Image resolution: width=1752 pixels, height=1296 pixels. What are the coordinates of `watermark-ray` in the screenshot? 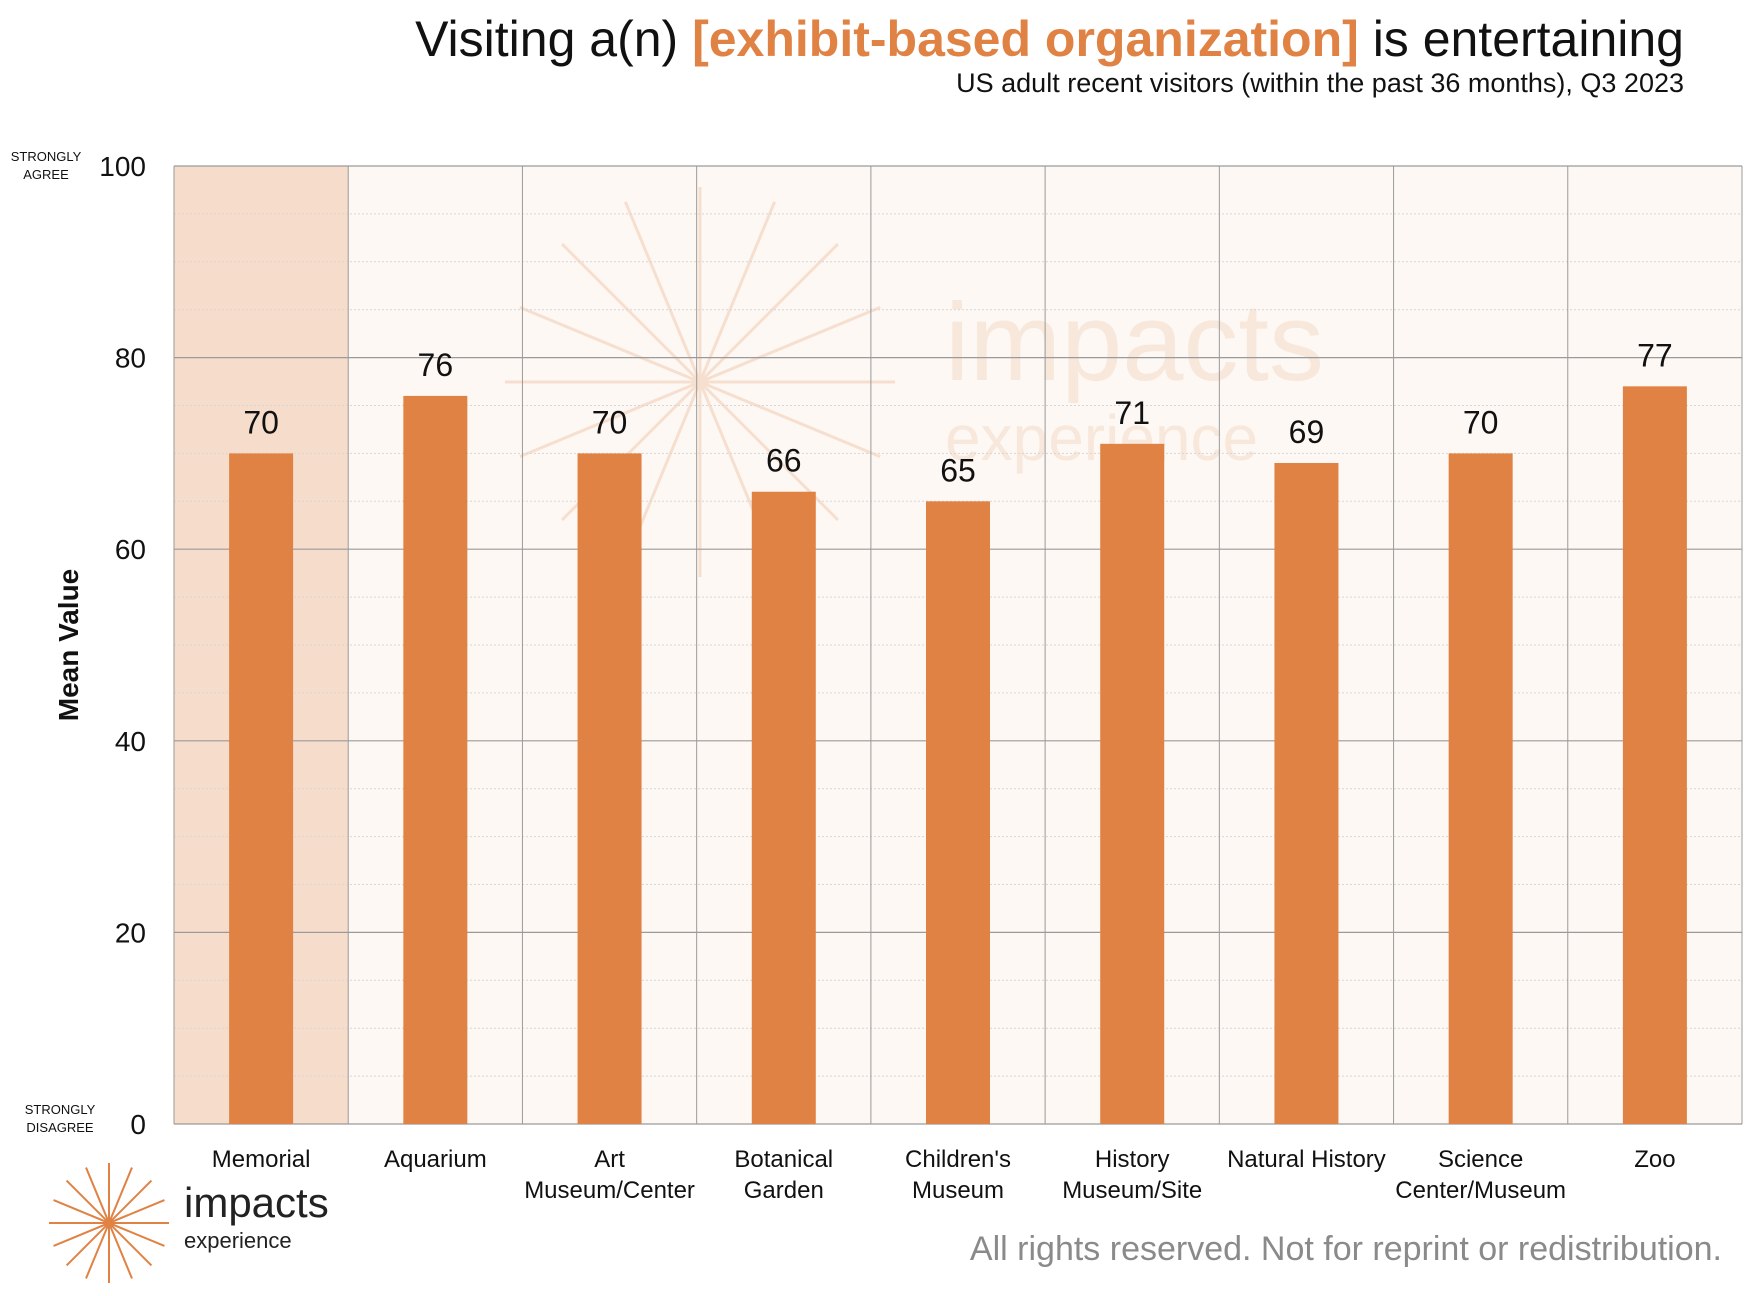 It's located at (700, 382).